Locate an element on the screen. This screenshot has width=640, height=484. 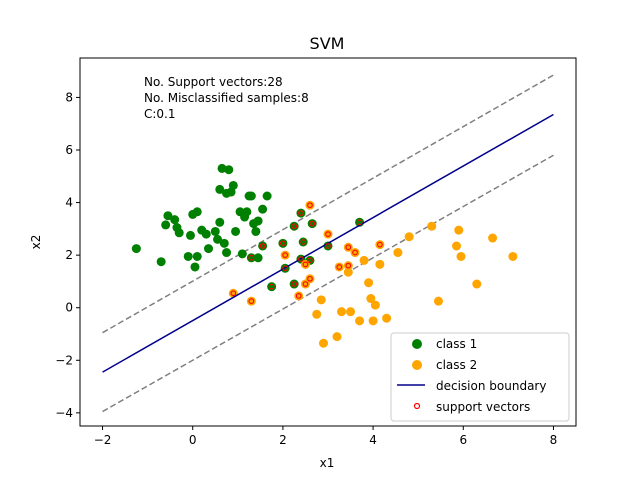
legend-frame is located at coordinates (480, 377).